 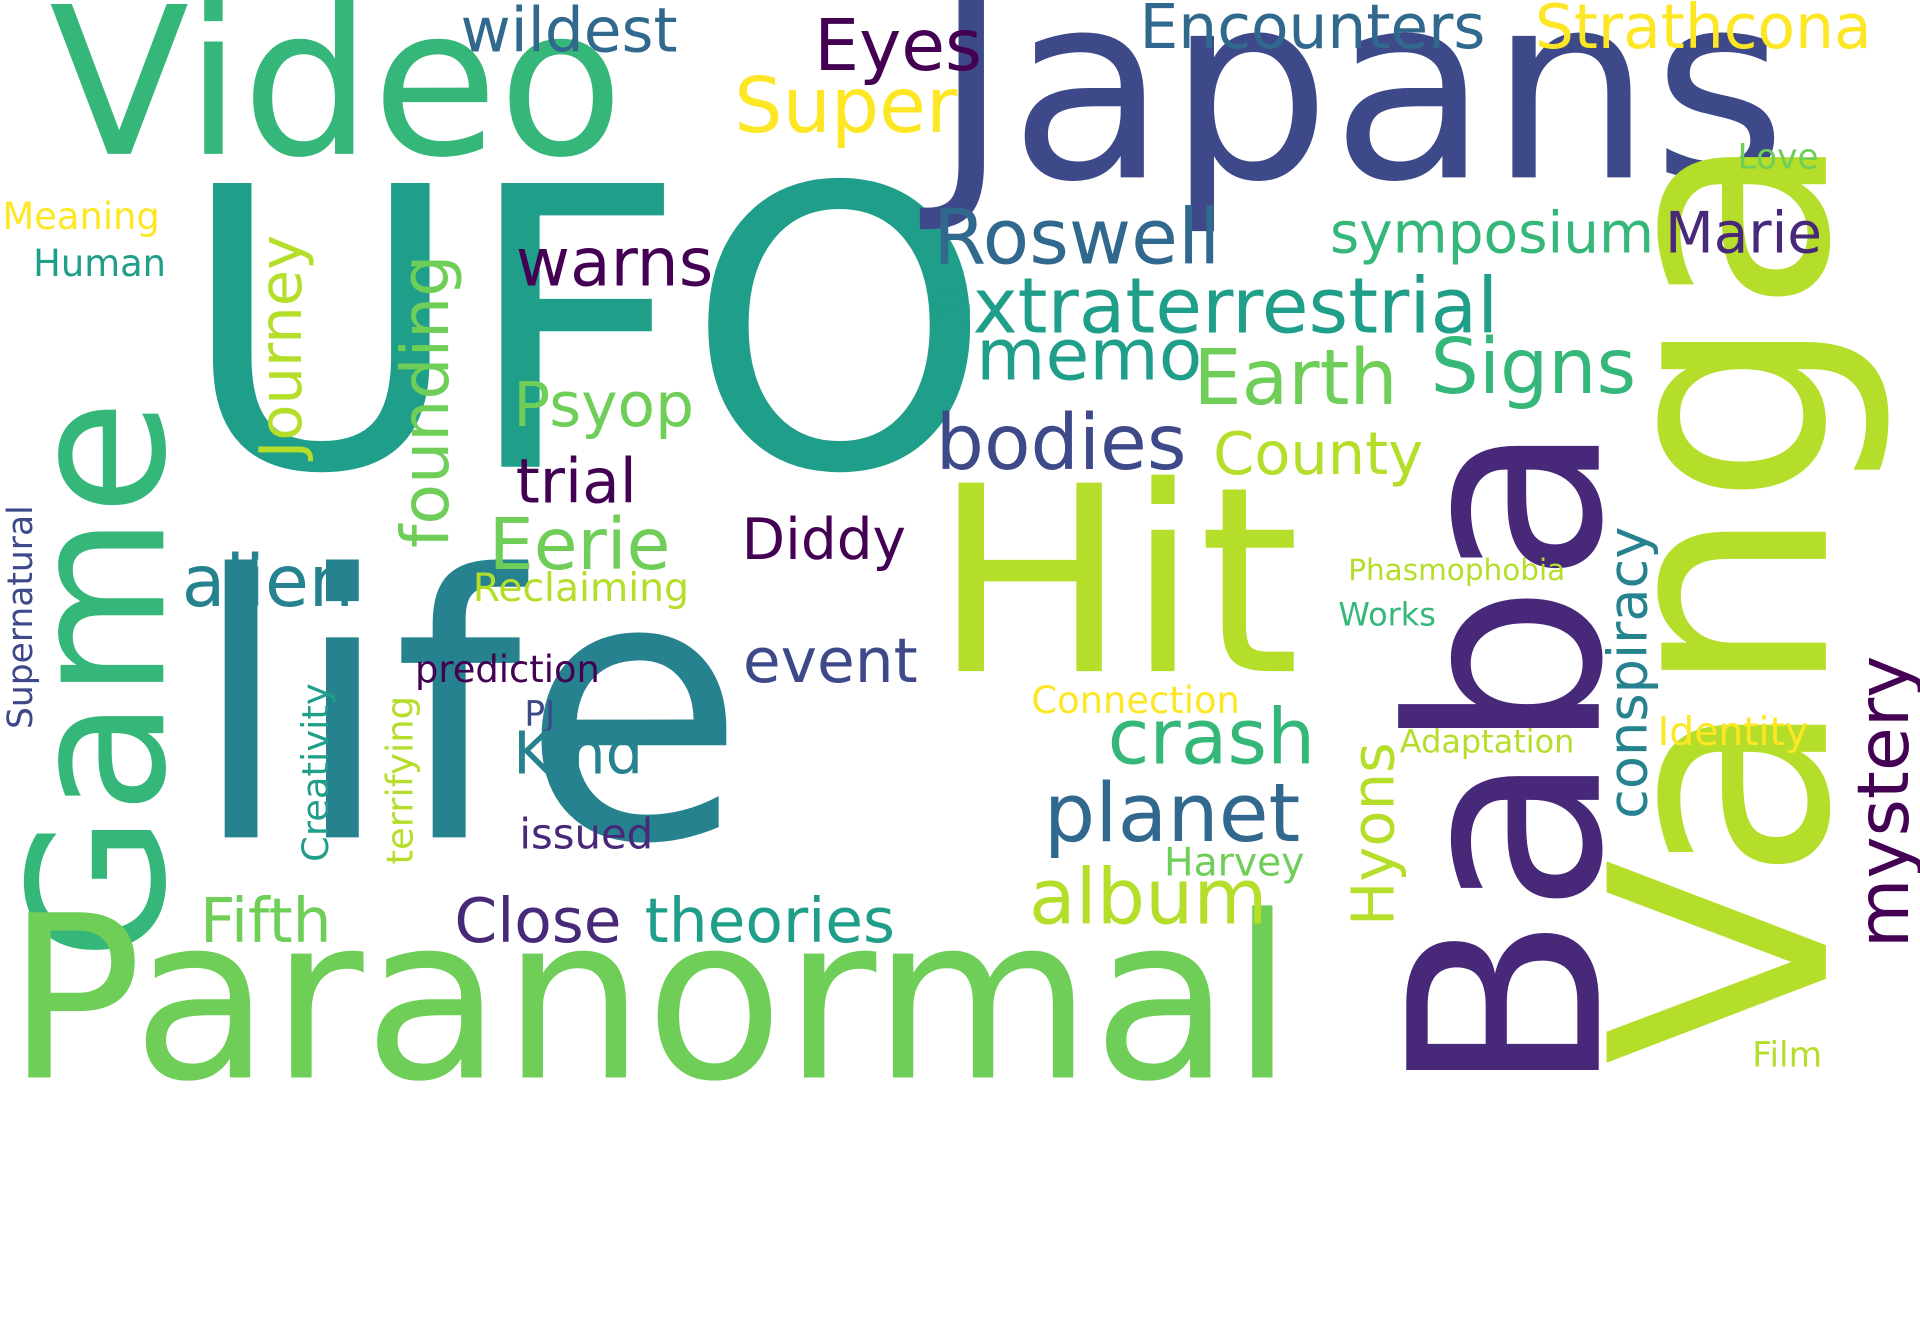 What do you see at coordinates (1211, 737) in the screenshot?
I see `word-crash: crash` at bounding box center [1211, 737].